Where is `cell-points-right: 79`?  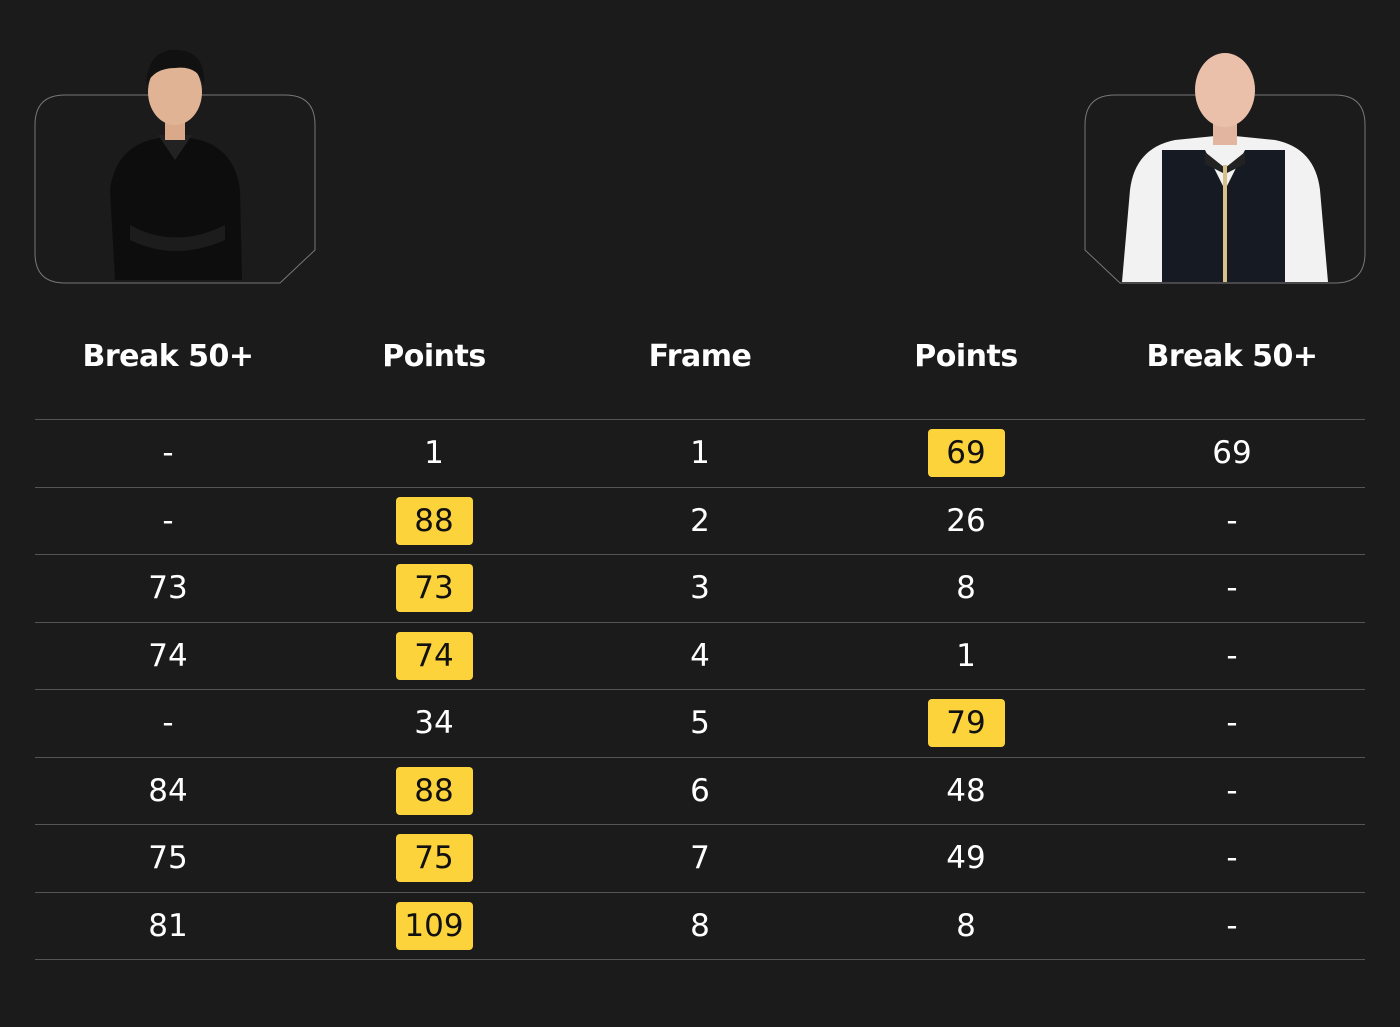
cell-points-right: 79 is located at coordinates (966, 723).